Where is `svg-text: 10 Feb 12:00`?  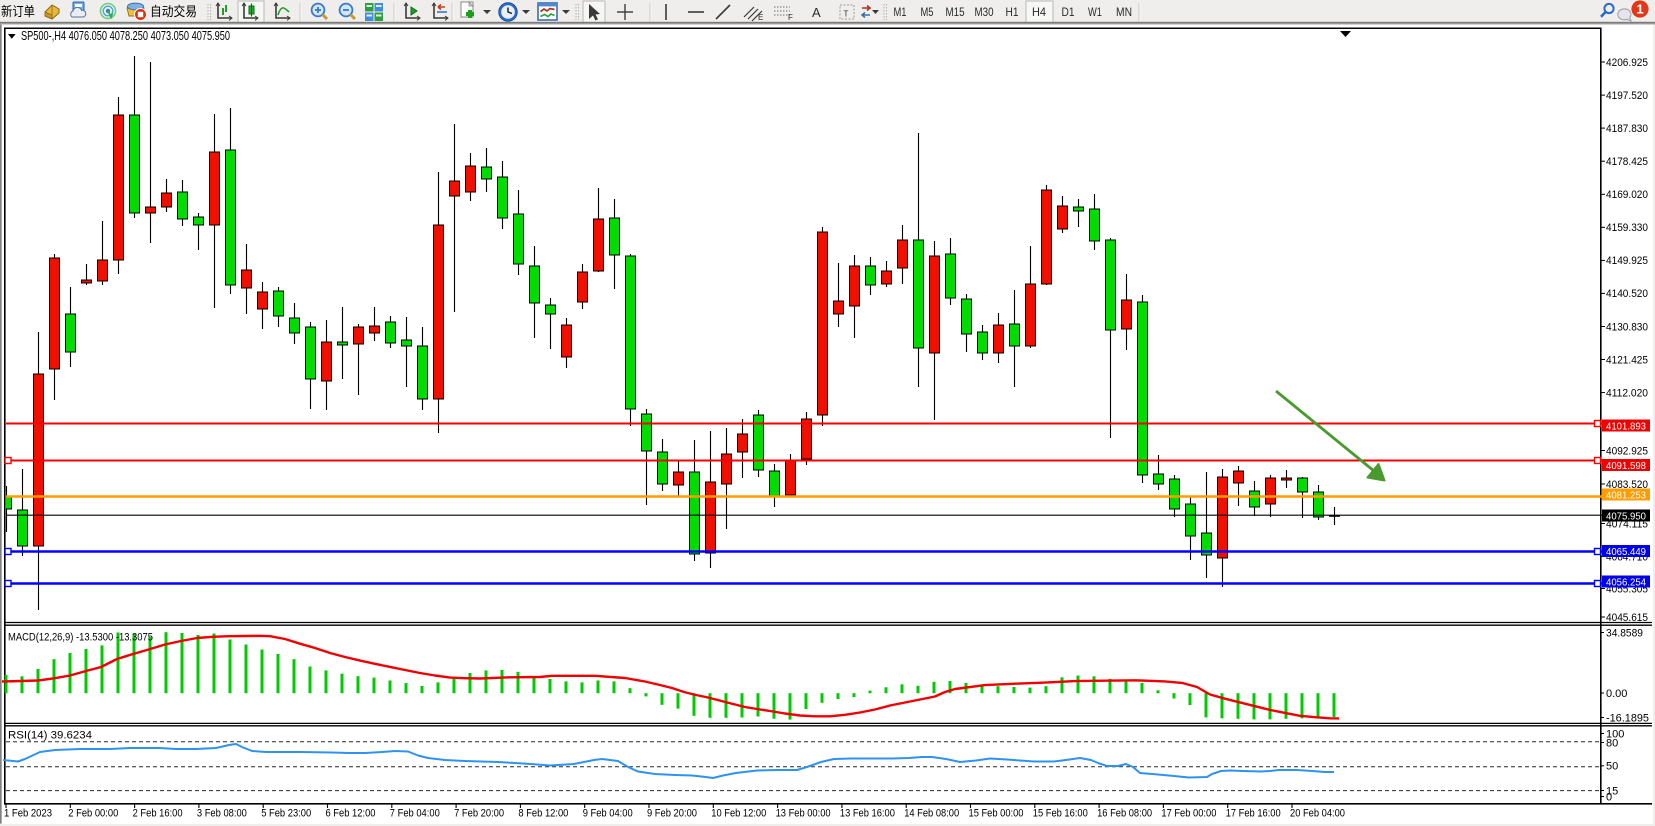
svg-text: 10 Feb 12:00 is located at coordinates (738, 814).